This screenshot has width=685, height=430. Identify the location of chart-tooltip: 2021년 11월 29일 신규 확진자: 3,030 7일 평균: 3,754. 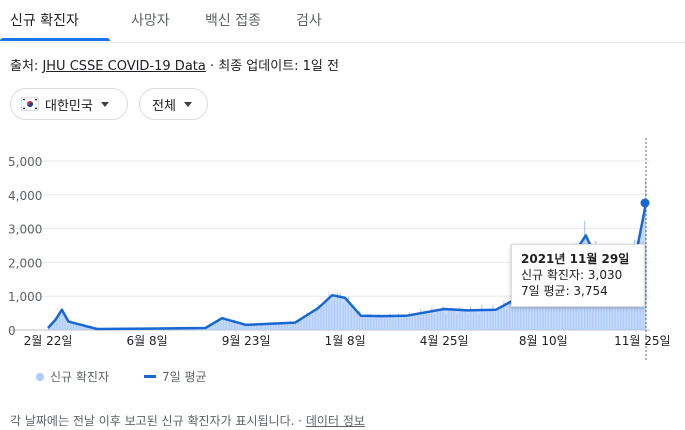
(578, 275).